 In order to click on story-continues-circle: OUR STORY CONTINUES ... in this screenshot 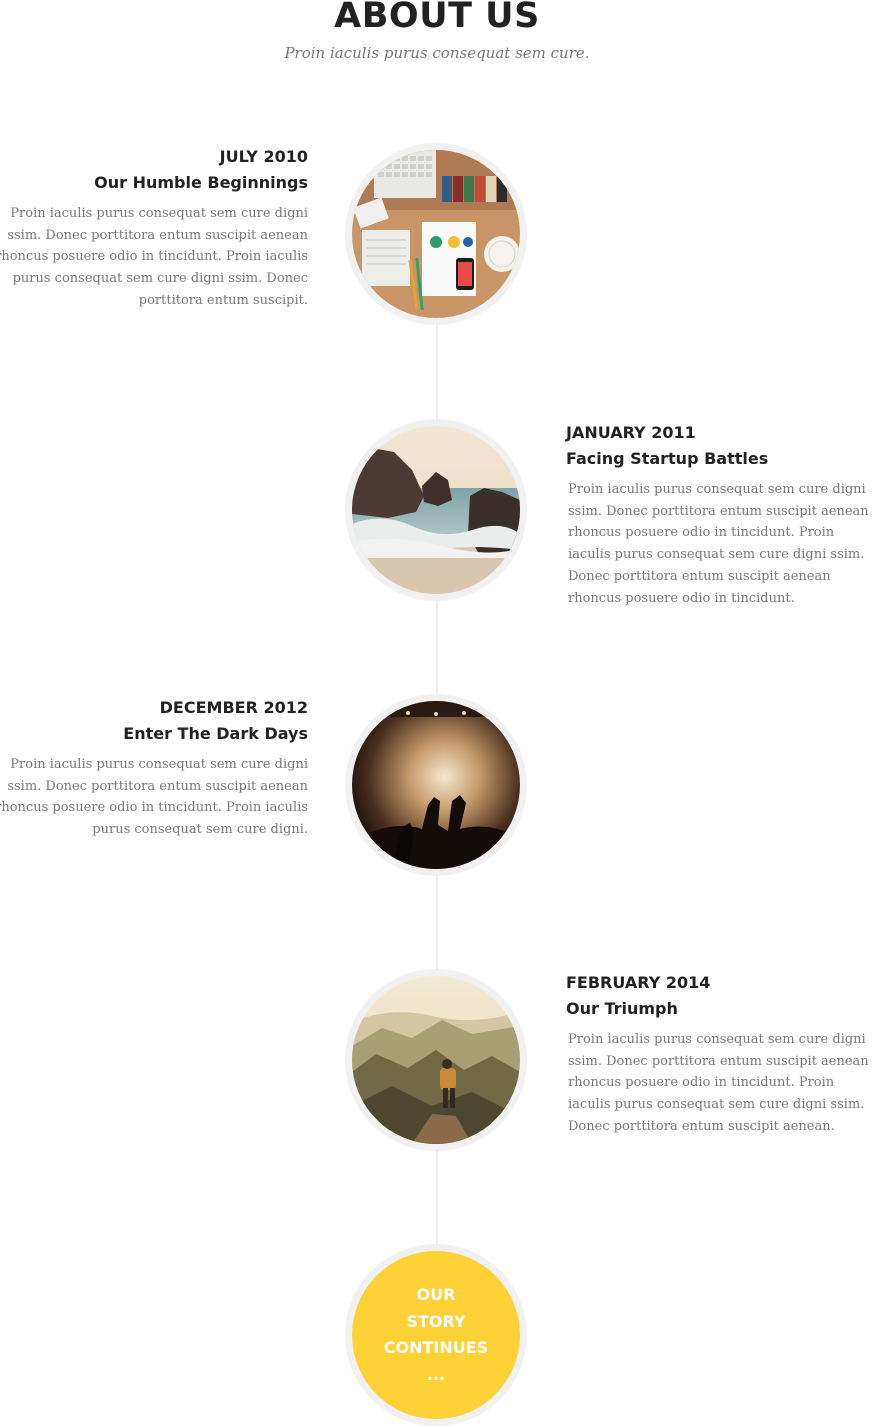, I will do `click(436, 1335)`.